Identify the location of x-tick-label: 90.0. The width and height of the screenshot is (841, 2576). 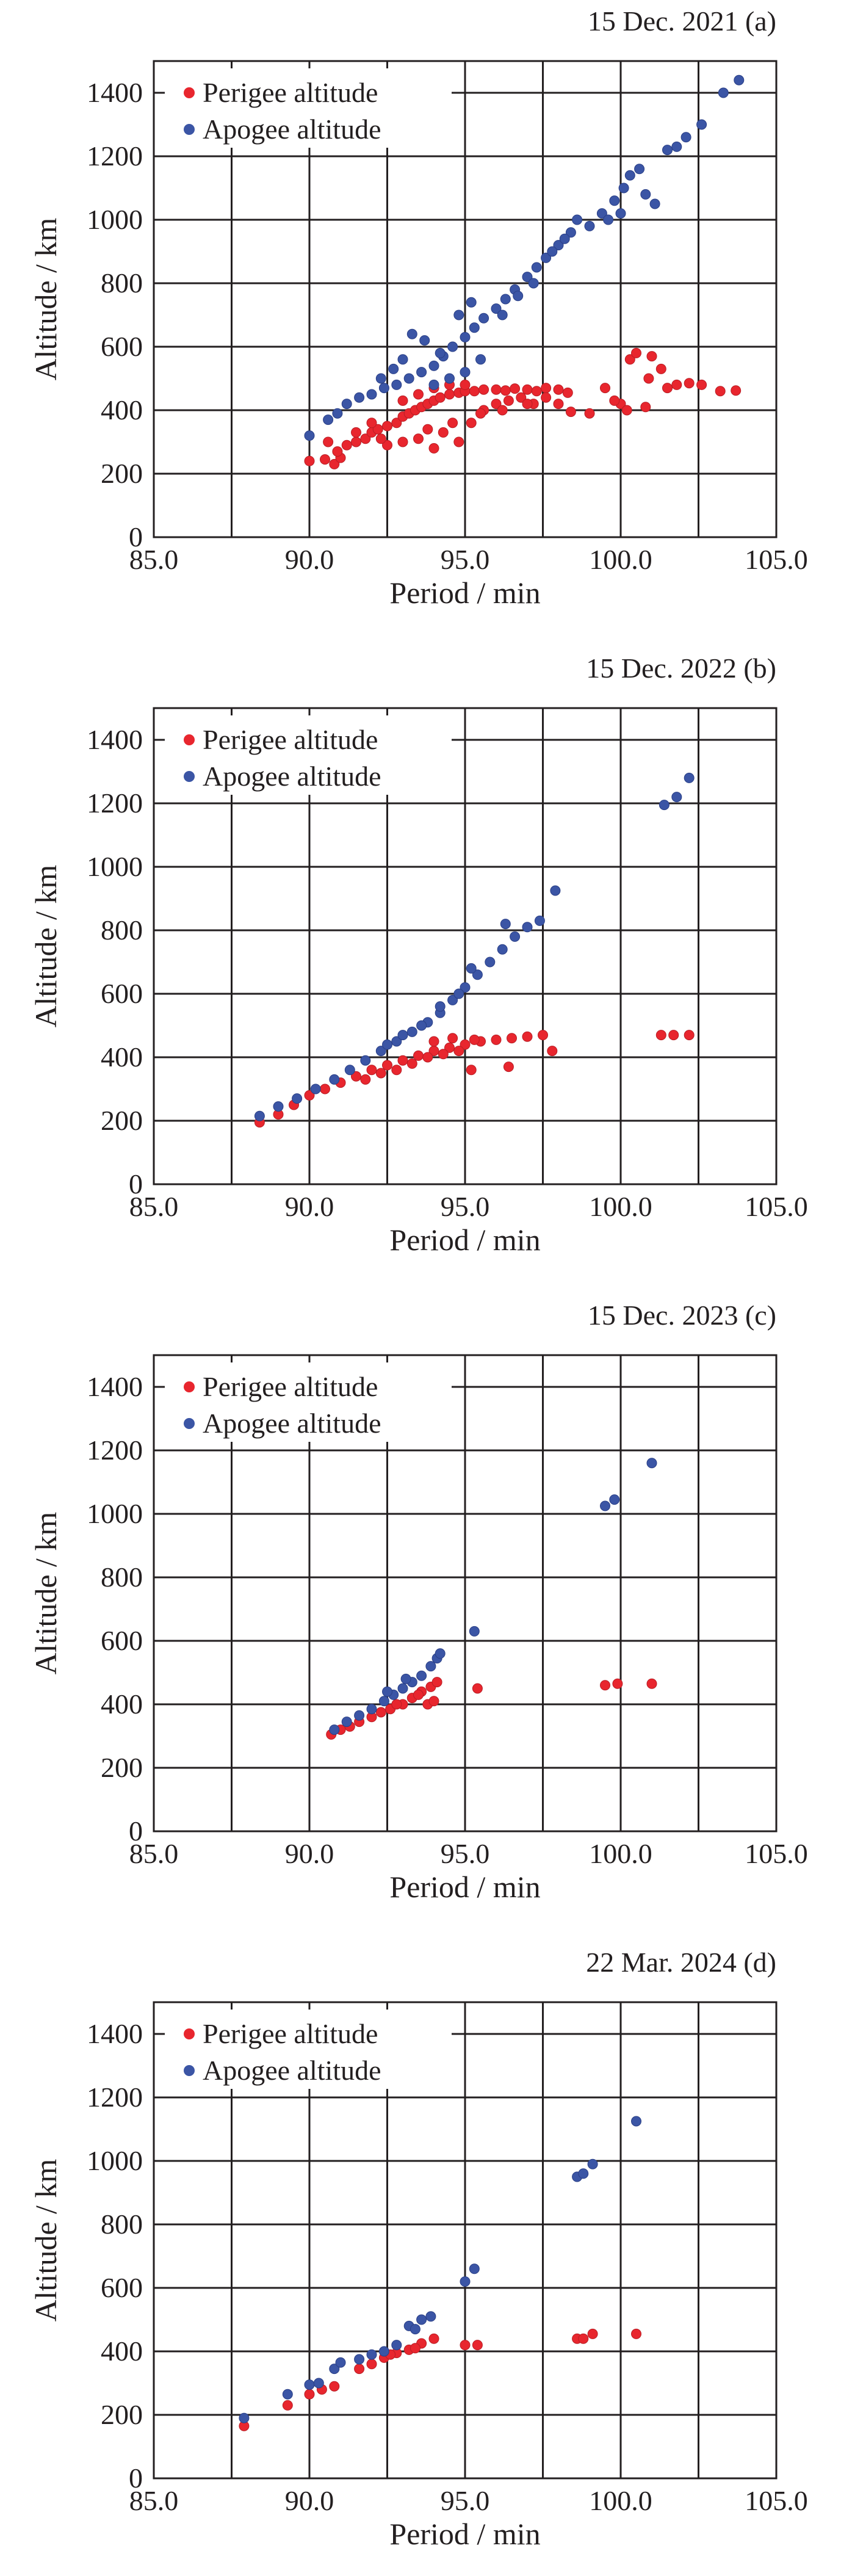
(309, 2500).